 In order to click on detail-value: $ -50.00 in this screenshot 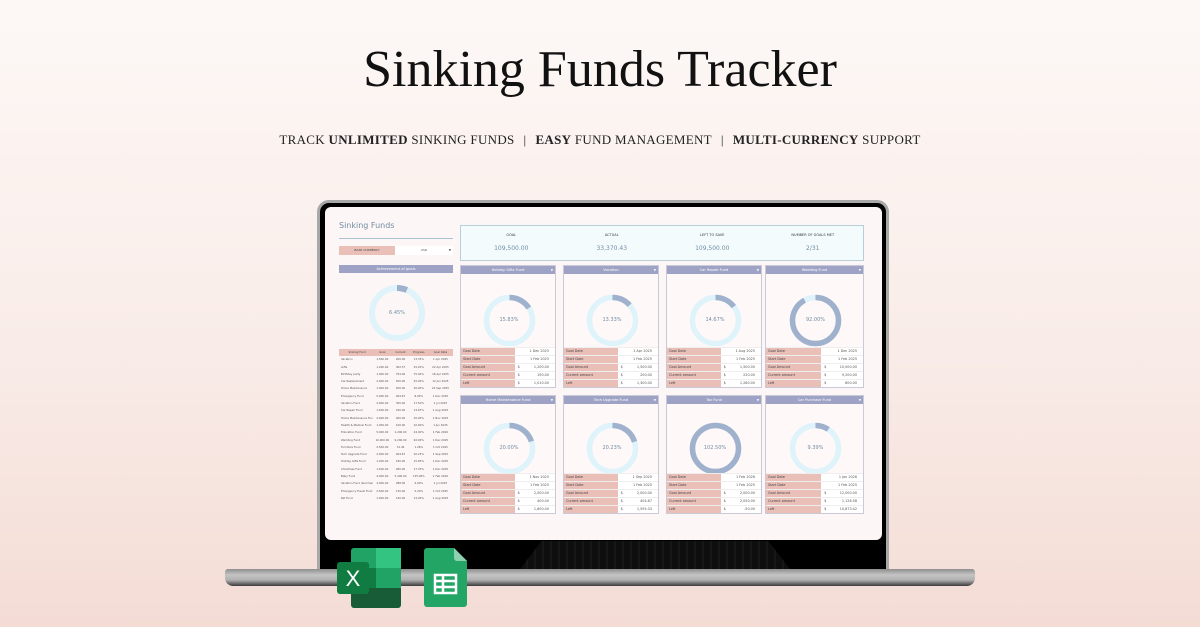, I will do `click(740, 509)`.